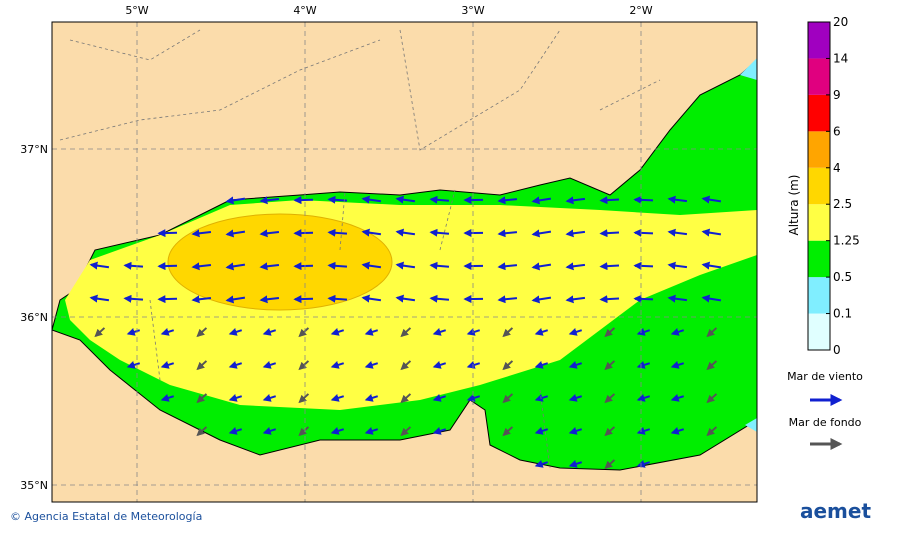 The height and width of the screenshot is (533, 900). What do you see at coordinates (34, 149) in the screenshot?
I see `lat-label: 37°N` at bounding box center [34, 149].